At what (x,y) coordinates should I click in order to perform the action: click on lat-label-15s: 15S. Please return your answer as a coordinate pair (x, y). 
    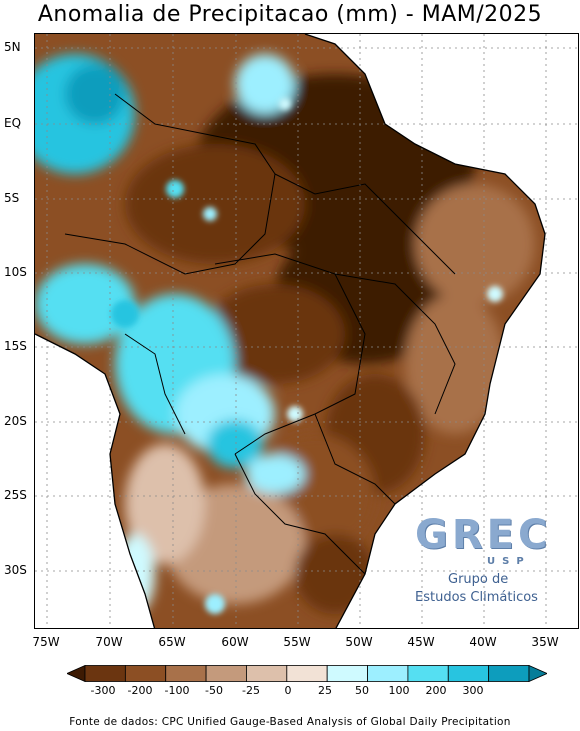
    Looking at the image, I should click on (15, 346).